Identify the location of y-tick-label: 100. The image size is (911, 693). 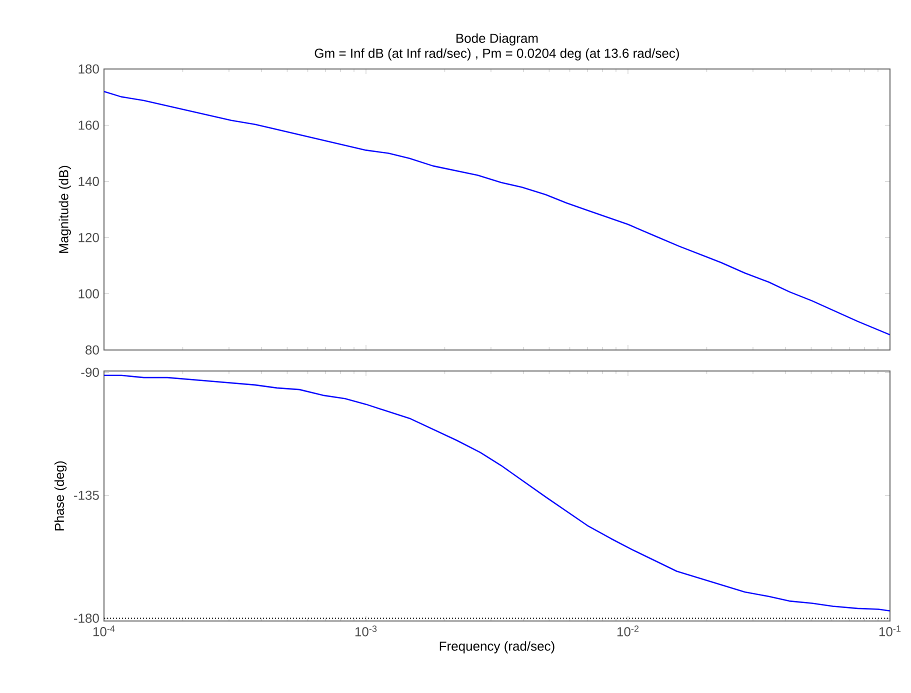
(88, 293).